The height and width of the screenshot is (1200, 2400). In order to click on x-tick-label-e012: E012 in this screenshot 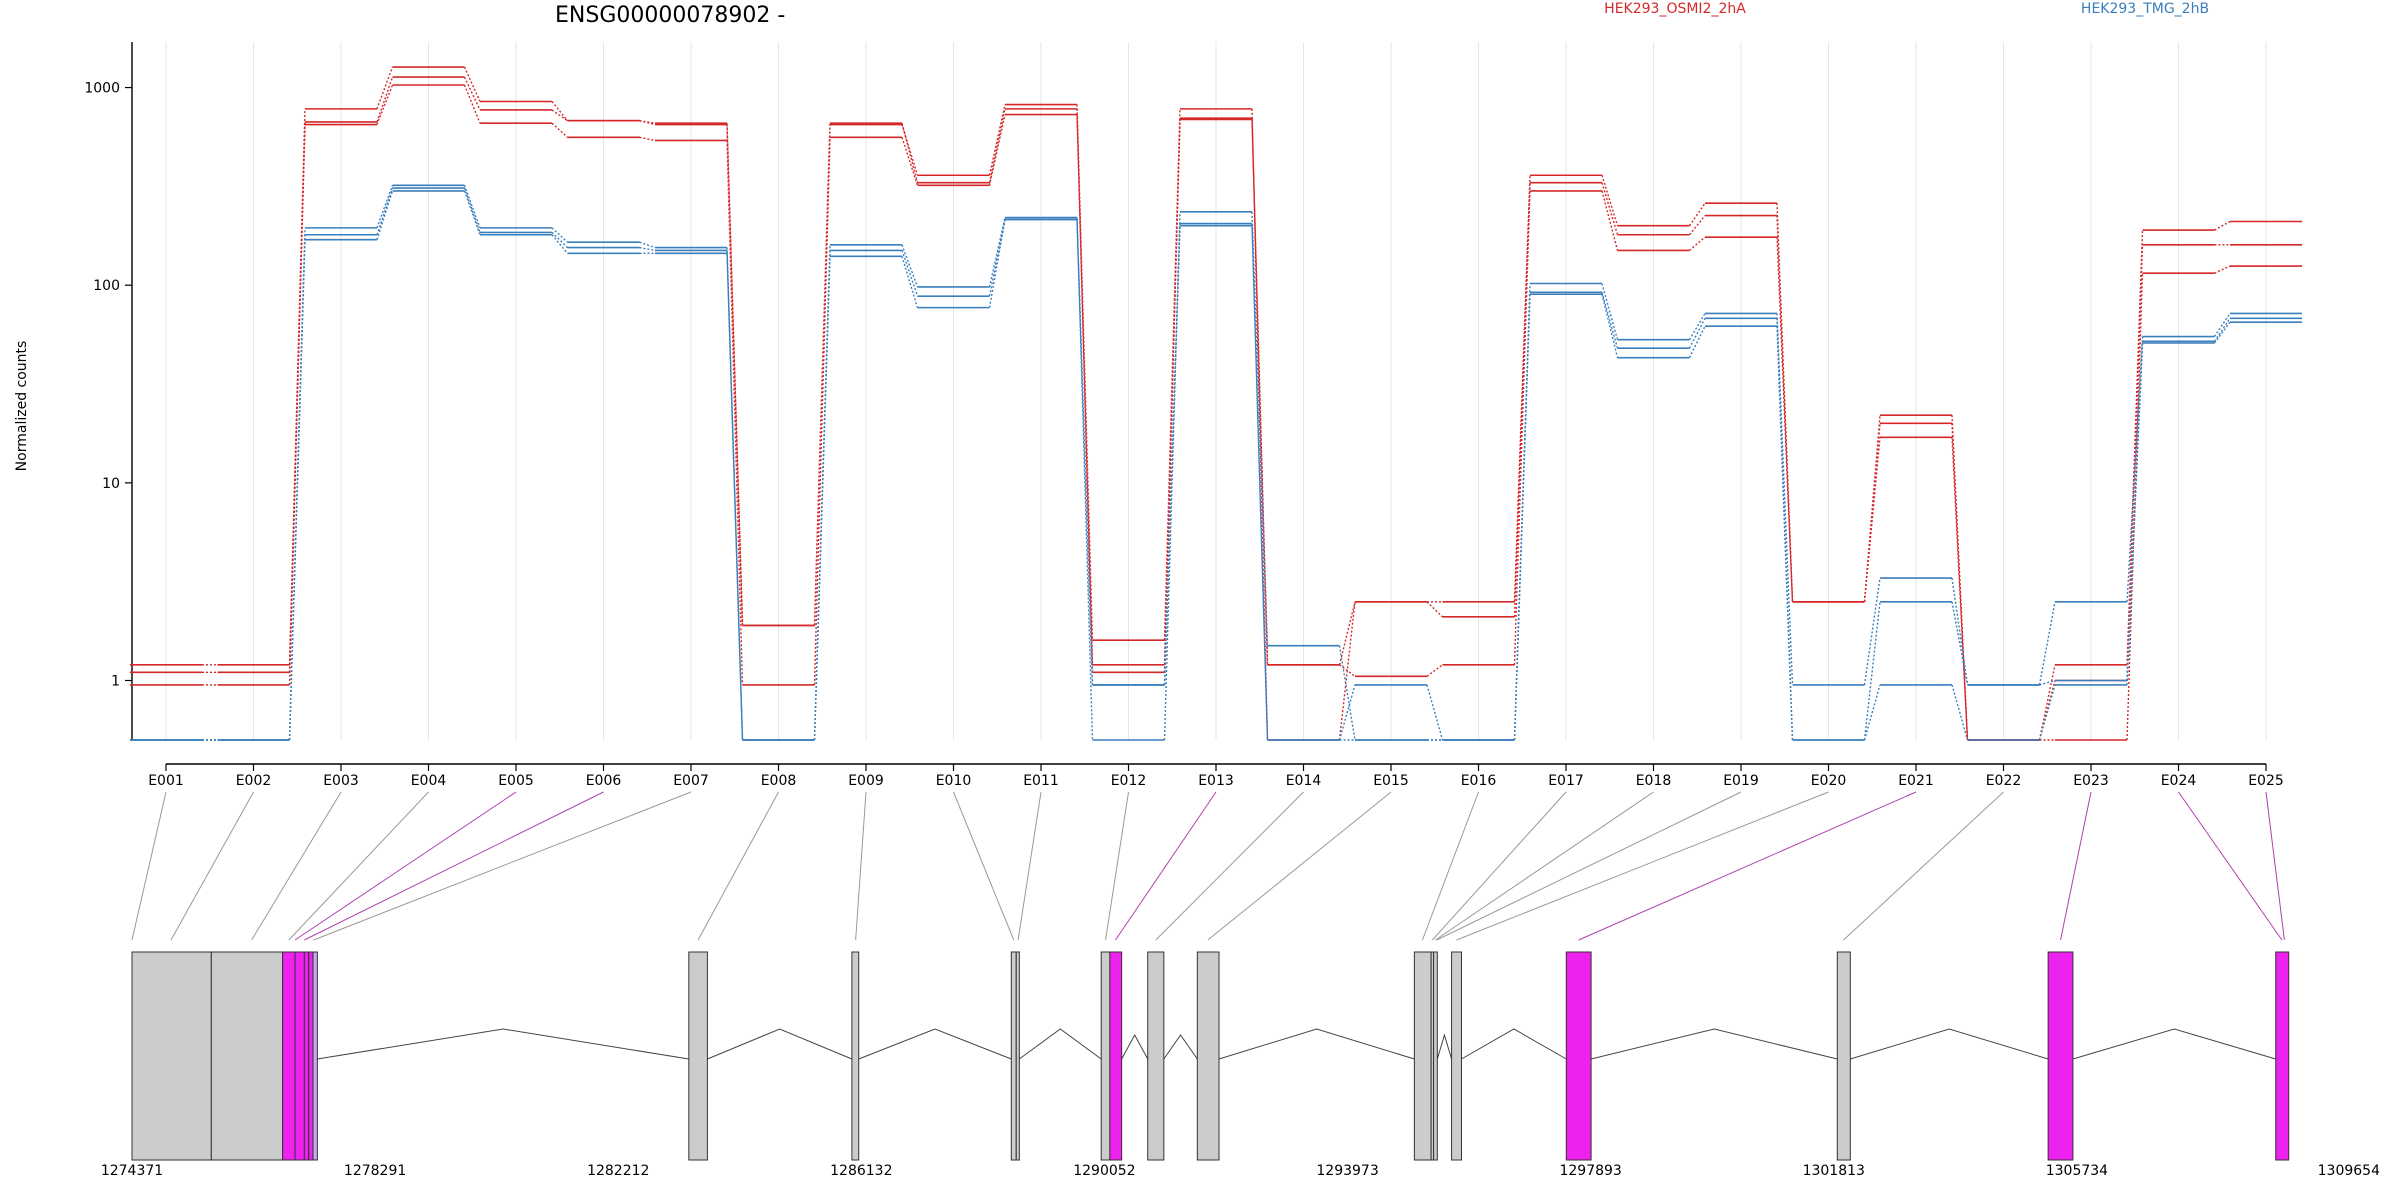, I will do `click(1129, 781)`.